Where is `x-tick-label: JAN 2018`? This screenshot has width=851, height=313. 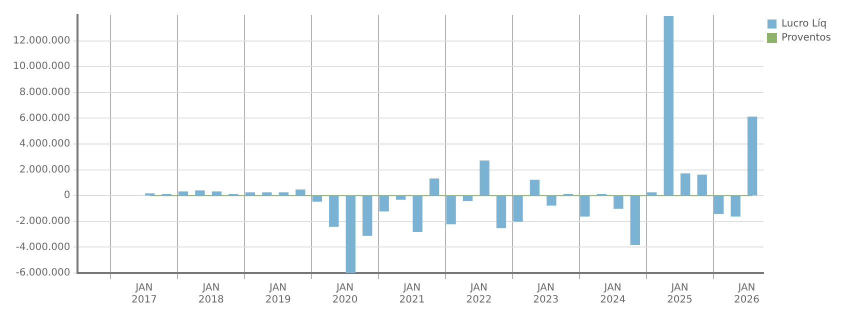 x-tick-label: JAN 2018 is located at coordinates (211, 294).